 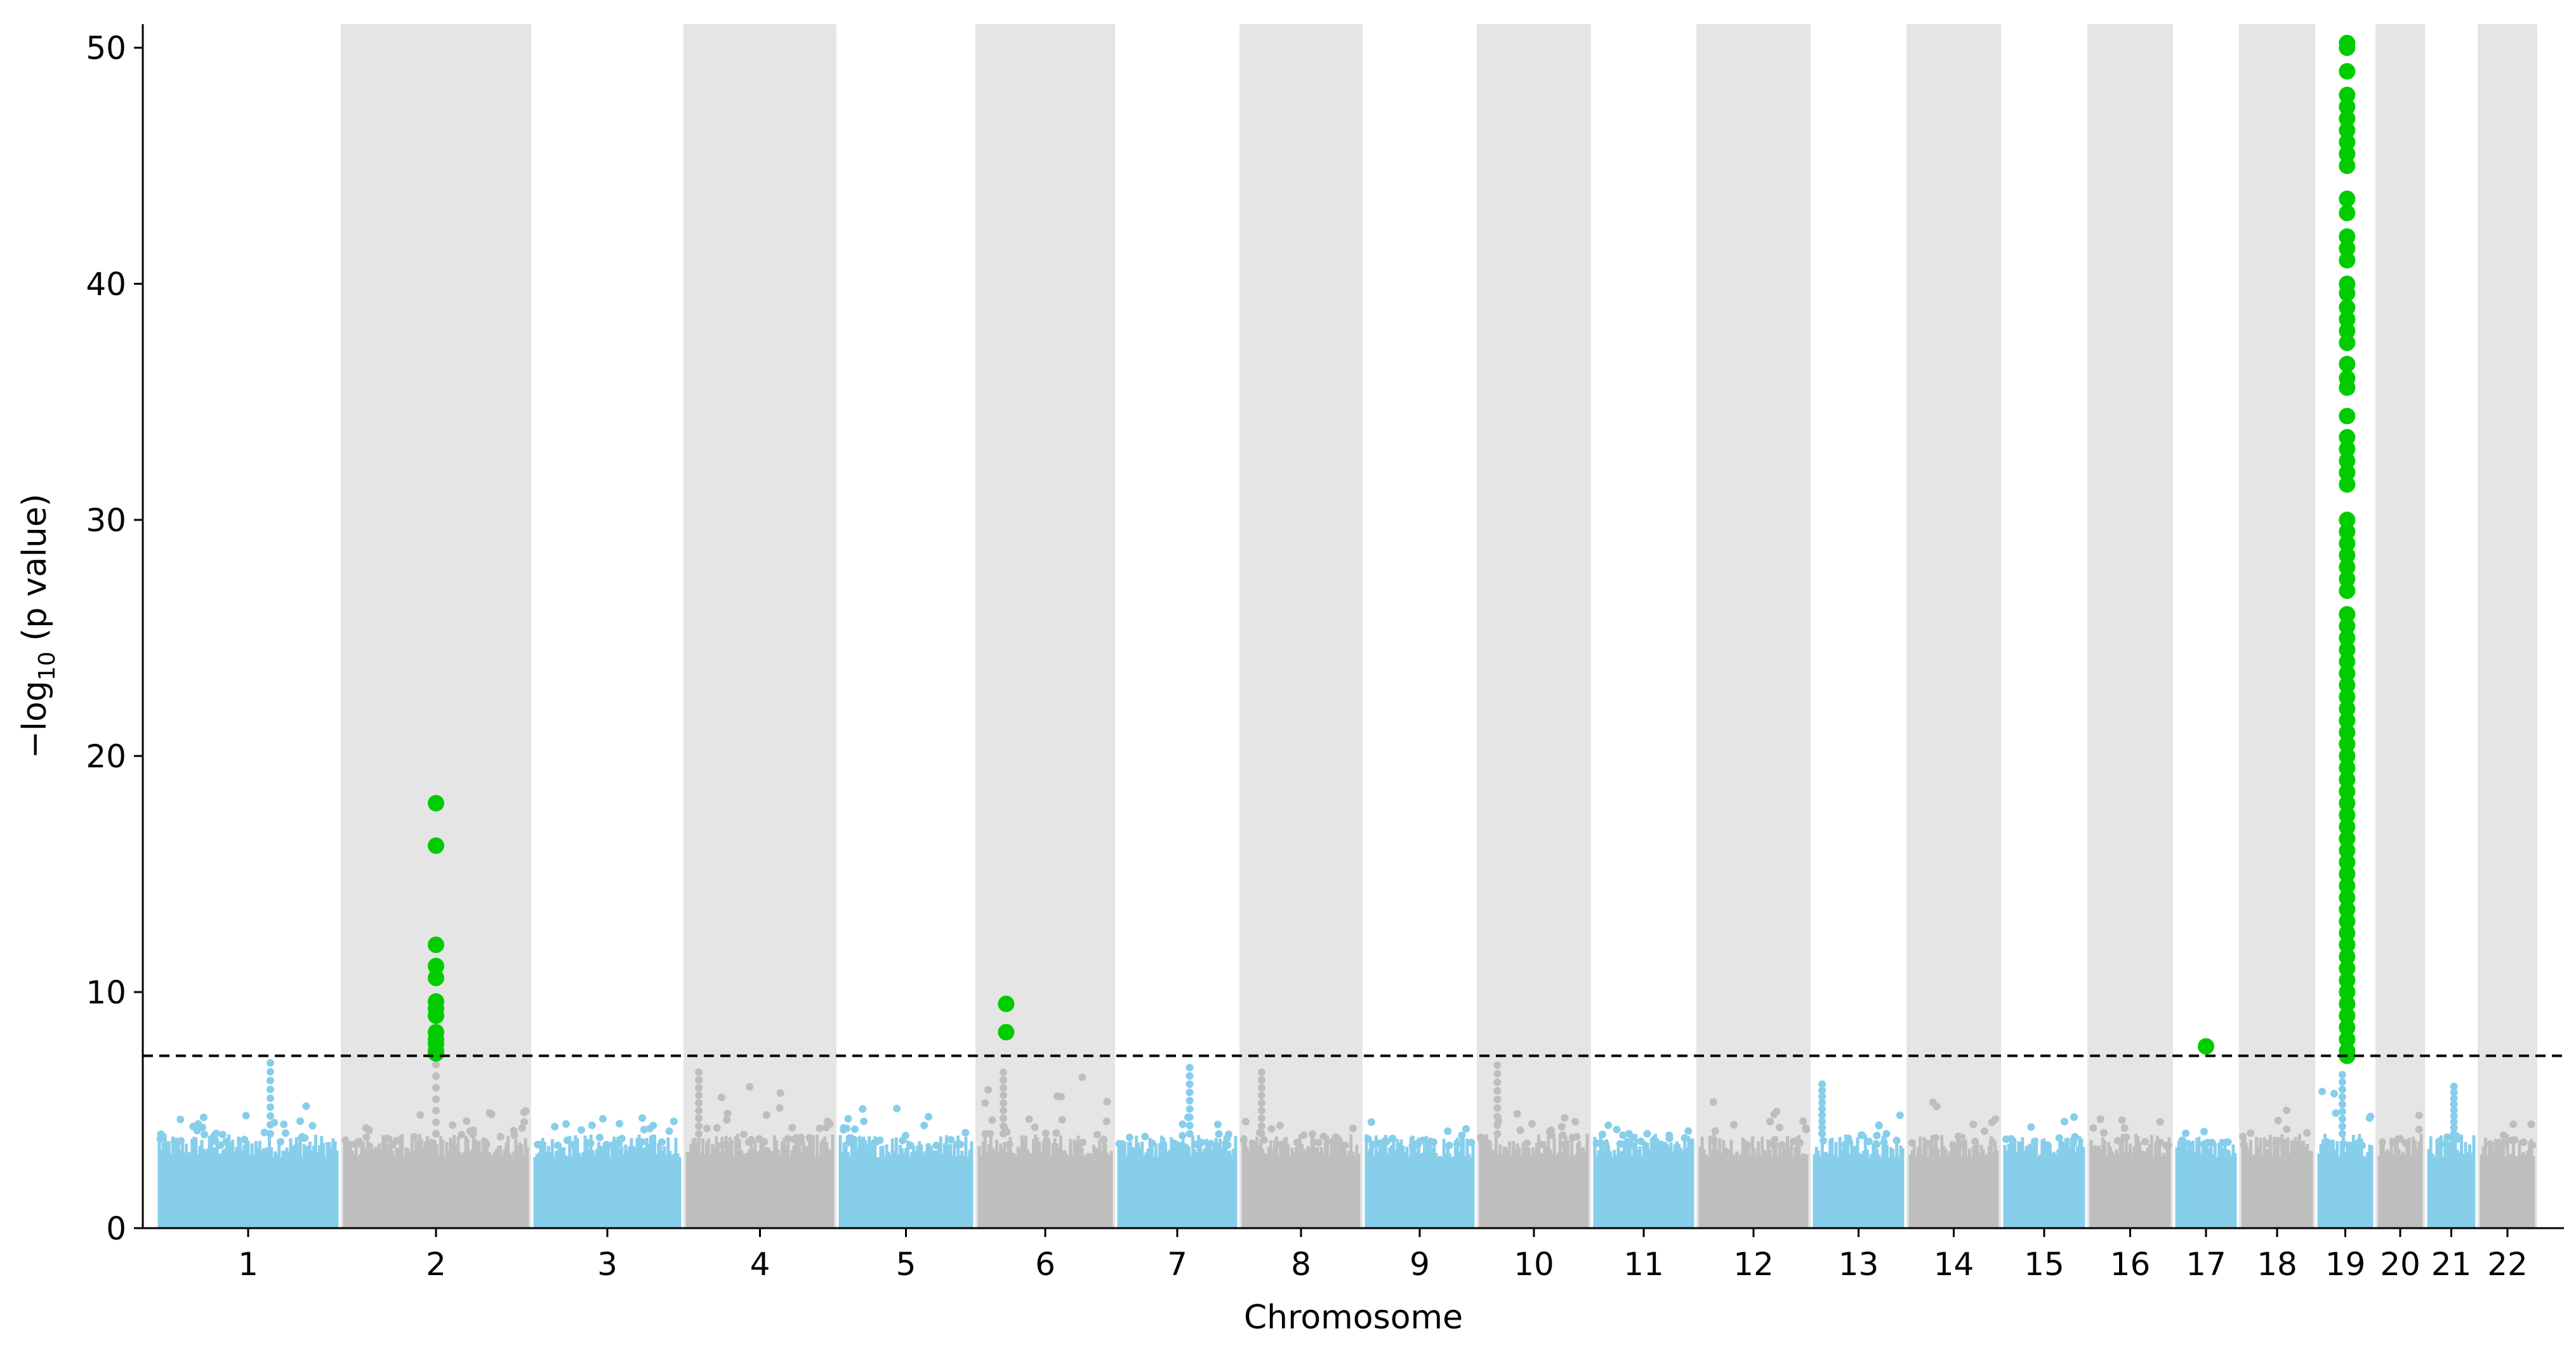 I want to click on x-tick-label: 9, so click(x=1420, y=1264).